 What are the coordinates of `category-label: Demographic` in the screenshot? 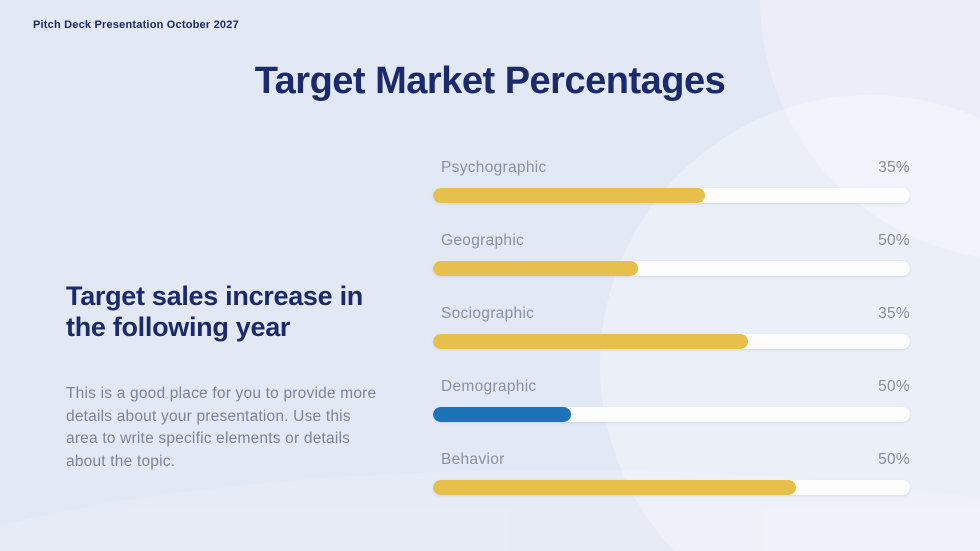 It's located at (489, 386).